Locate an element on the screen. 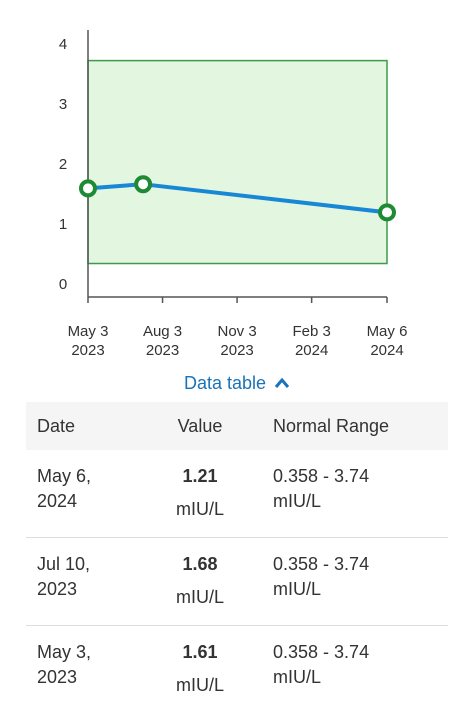 The image size is (474, 719). x-tick-label: May 3 is located at coordinates (88, 331).